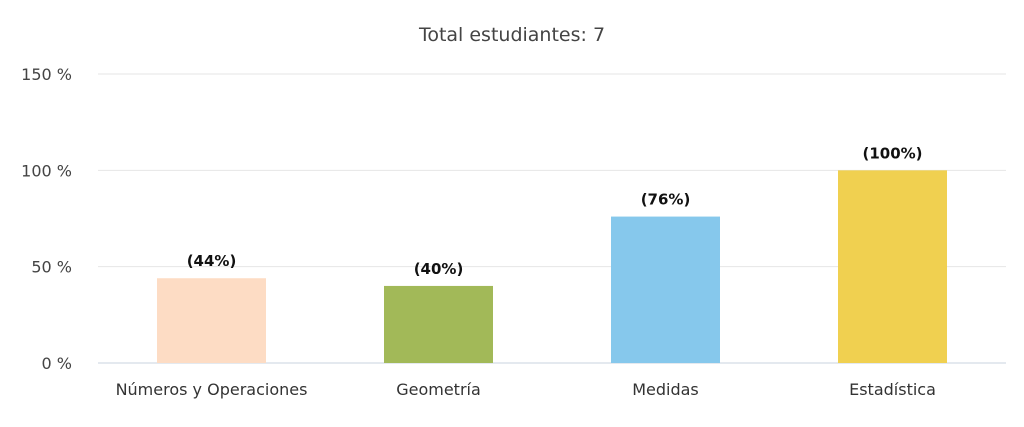 Image resolution: width=1024 pixels, height=427 pixels. What do you see at coordinates (212, 261) in the screenshot?
I see `data-label: (44%)` at bounding box center [212, 261].